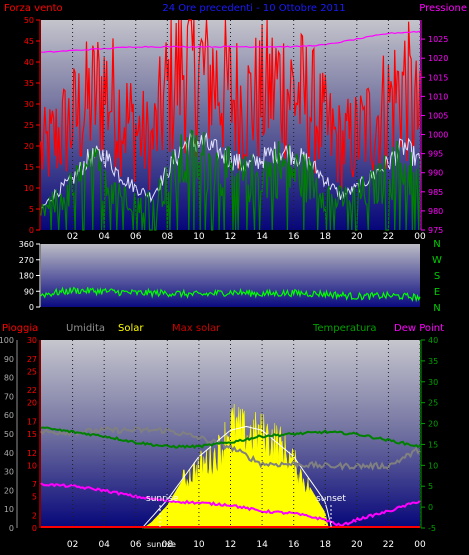  Describe the element at coordinates (435, 154) in the screenshot. I see `pressure-y-tick-label: 995` at that location.